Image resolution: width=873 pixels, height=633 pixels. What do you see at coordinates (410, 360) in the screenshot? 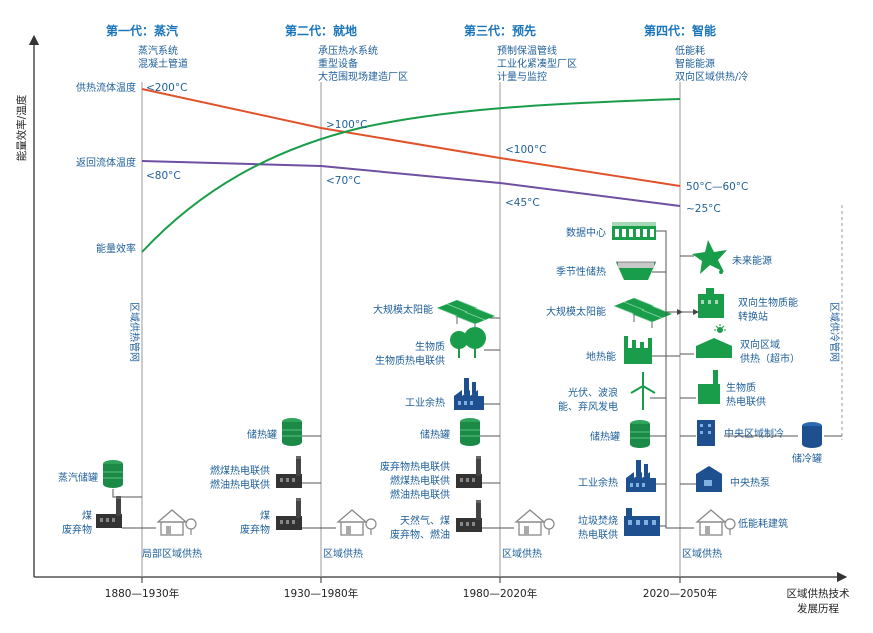
I see `gen3-item-label: 生物质热电联供` at bounding box center [410, 360].